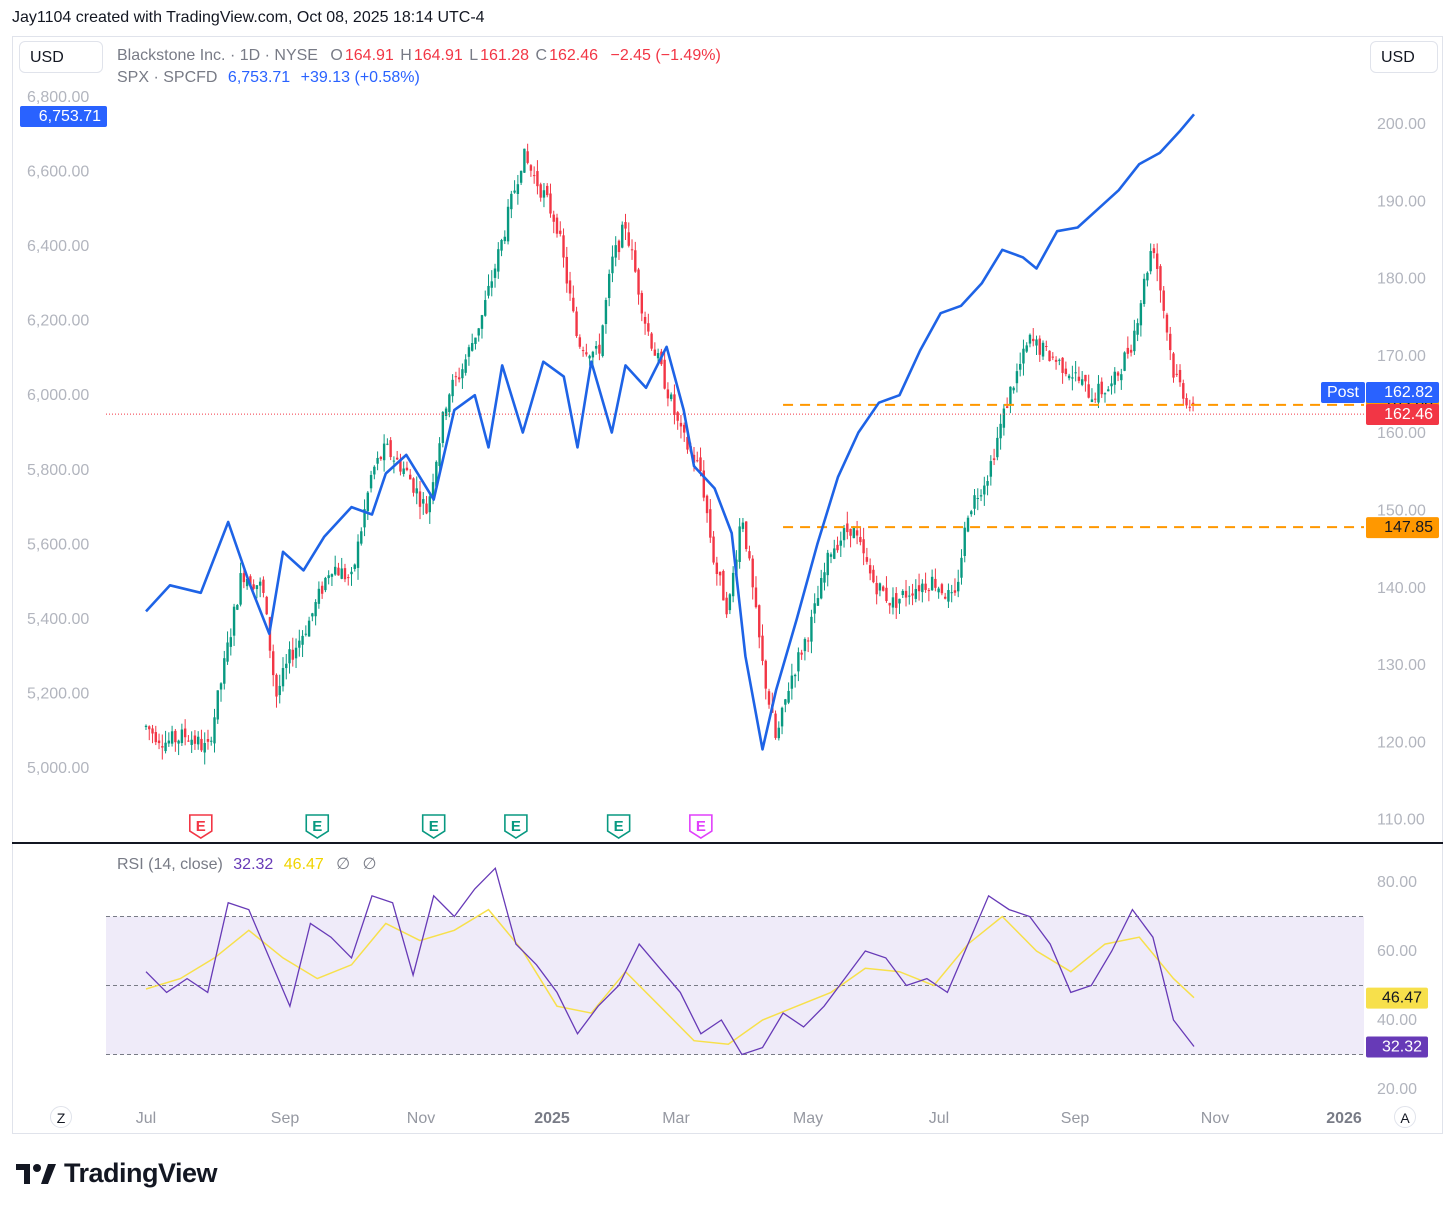 This screenshot has width=1456, height=1213. I want to click on time-axis-tick: 2026, so click(1344, 1118).